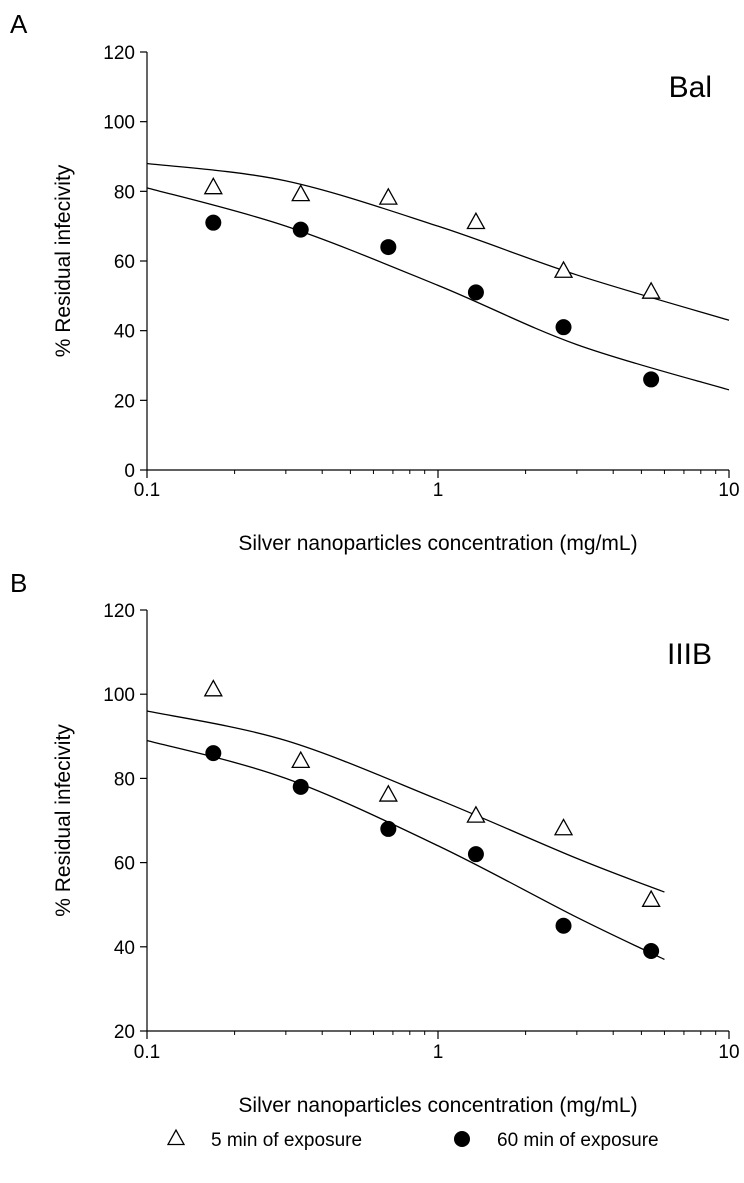 This screenshot has height=1183, width=744. Describe the element at coordinates (578, 1140) in the screenshot. I see `legend-label: 60 min of exposure` at that location.